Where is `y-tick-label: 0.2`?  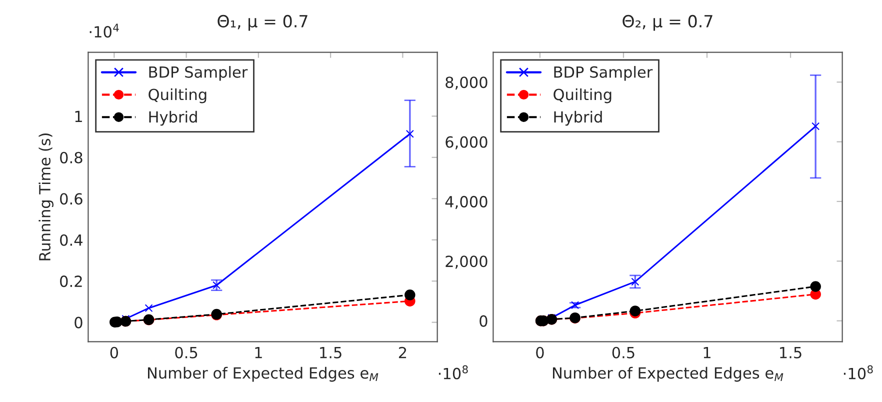 y-tick-label: 0.2 is located at coordinates (71, 282).